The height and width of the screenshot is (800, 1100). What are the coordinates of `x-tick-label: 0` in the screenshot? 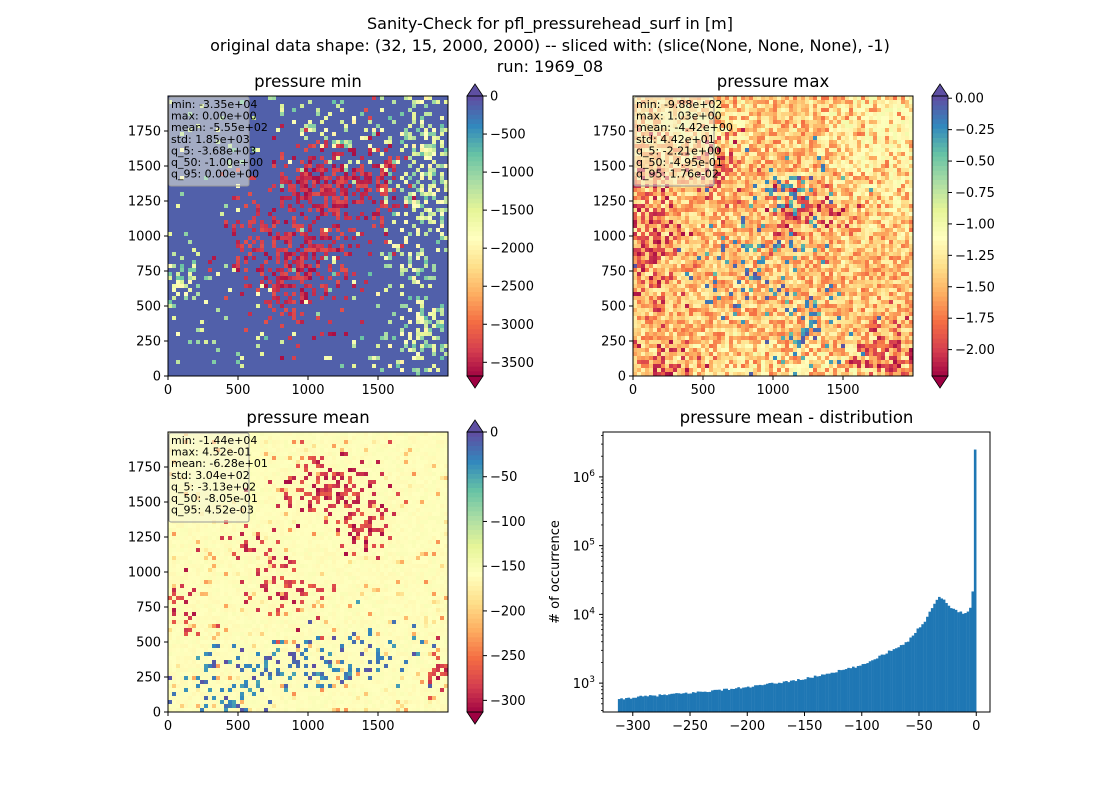 It's located at (168, 390).